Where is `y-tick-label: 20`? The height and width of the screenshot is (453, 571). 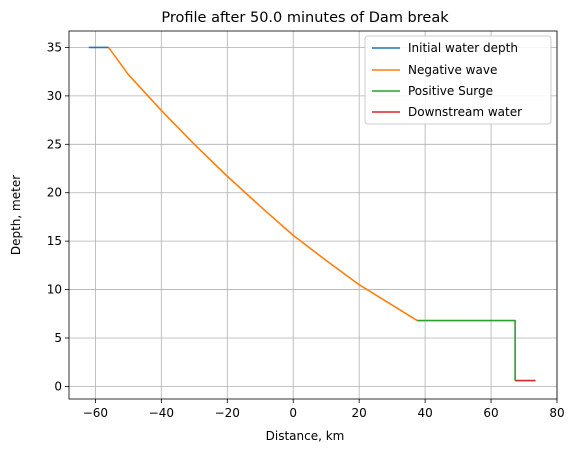 y-tick-label: 20 is located at coordinates (54, 193).